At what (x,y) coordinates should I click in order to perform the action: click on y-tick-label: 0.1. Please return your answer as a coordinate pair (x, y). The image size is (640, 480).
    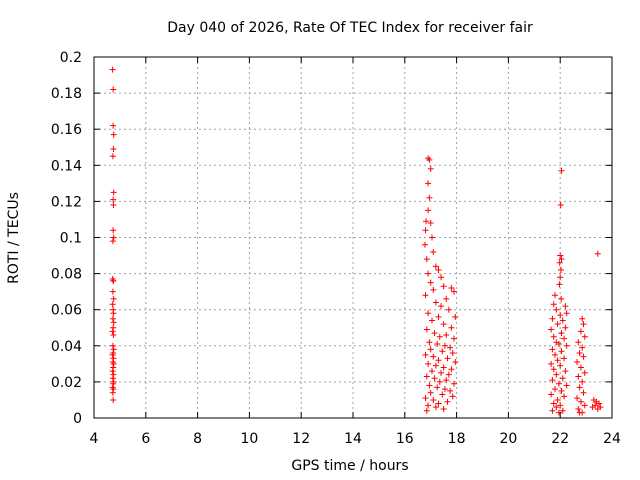
    Looking at the image, I should click on (71, 239).